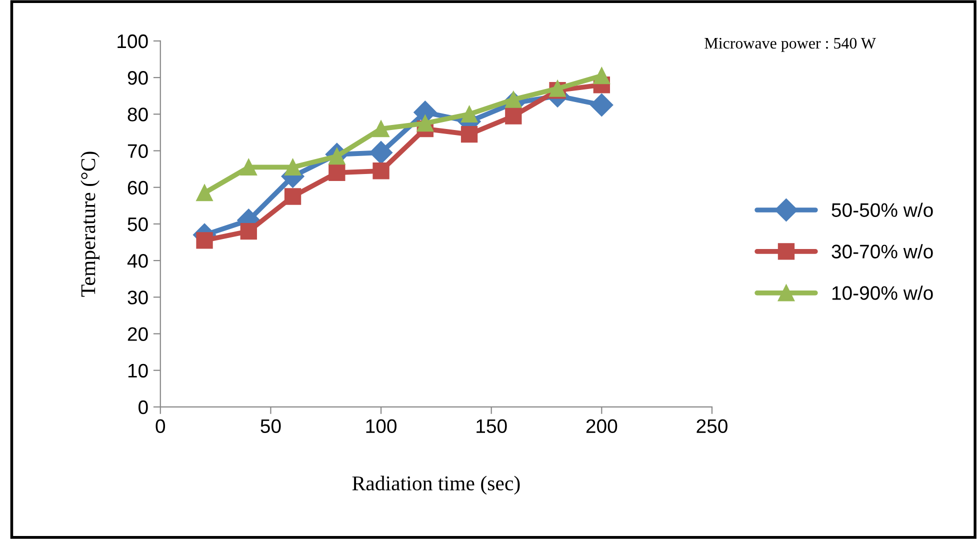 The image size is (978, 539). Describe the element at coordinates (882, 251) in the screenshot. I see `legend-label: 30-70% w/o` at that location.